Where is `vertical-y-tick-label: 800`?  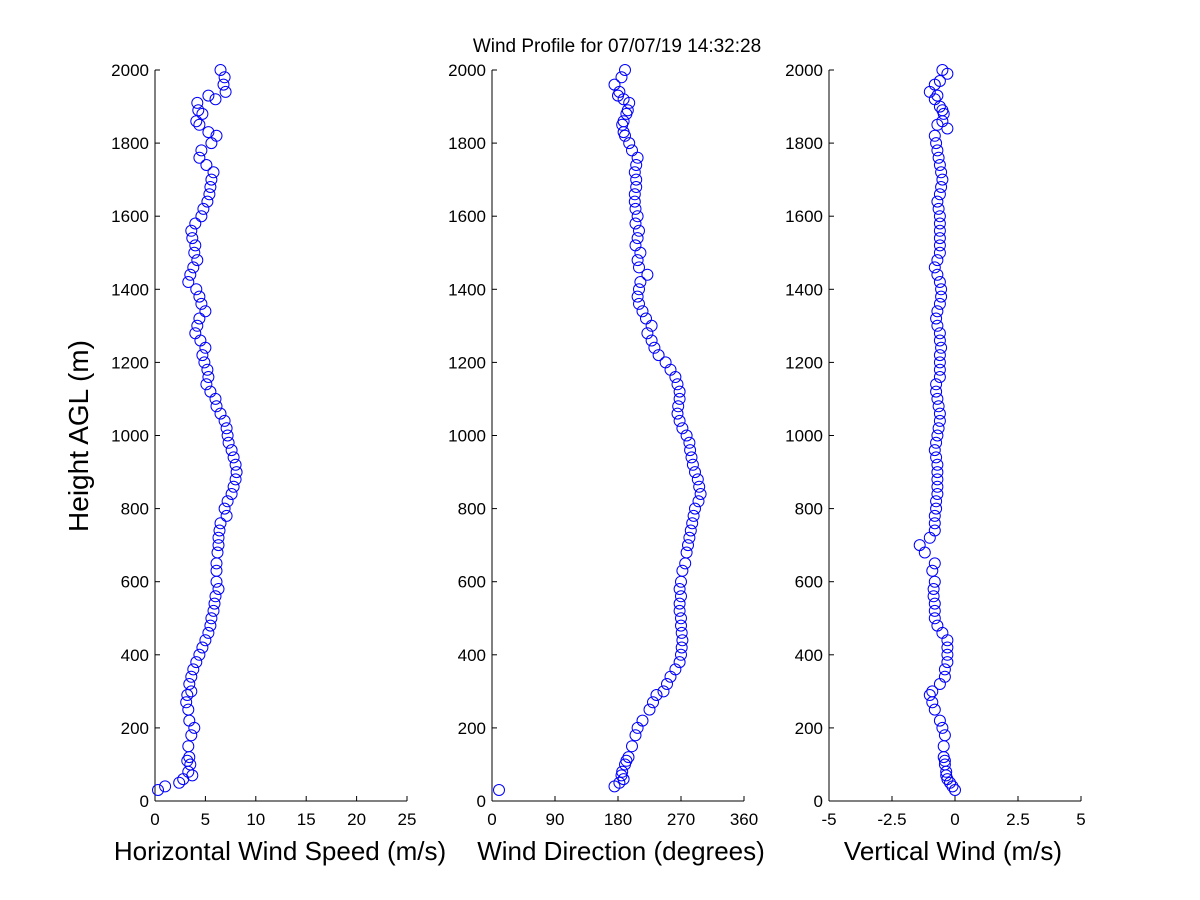
vertical-y-tick-label: 800 is located at coordinates (809, 509).